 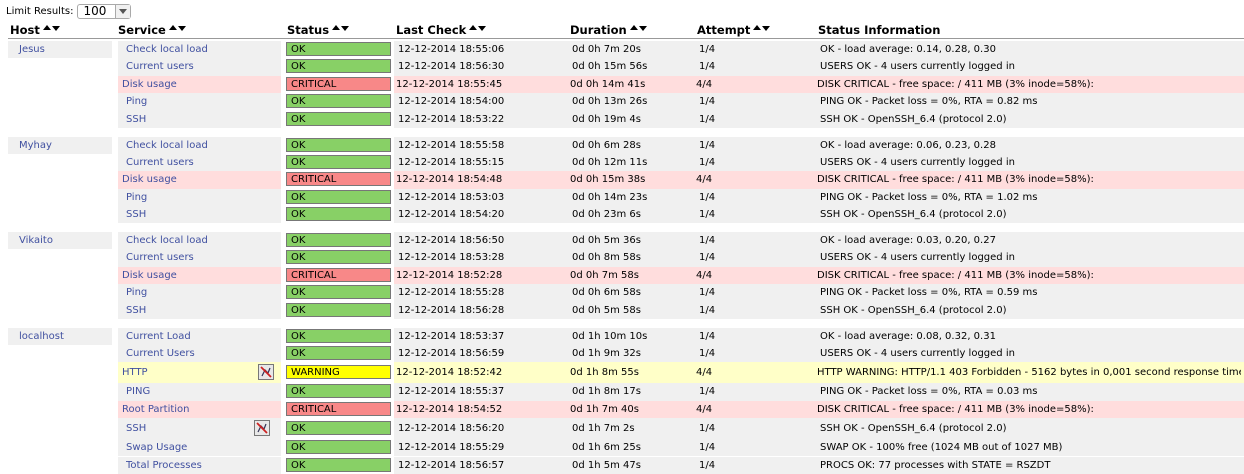 What do you see at coordinates (104, 11) in the screenshot?
I see `limit-results-select: 100` at bounding box center [104, 11].